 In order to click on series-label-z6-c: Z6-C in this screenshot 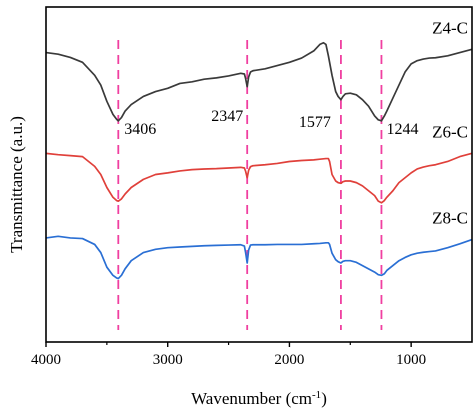, I will do `click(450, 131)`.